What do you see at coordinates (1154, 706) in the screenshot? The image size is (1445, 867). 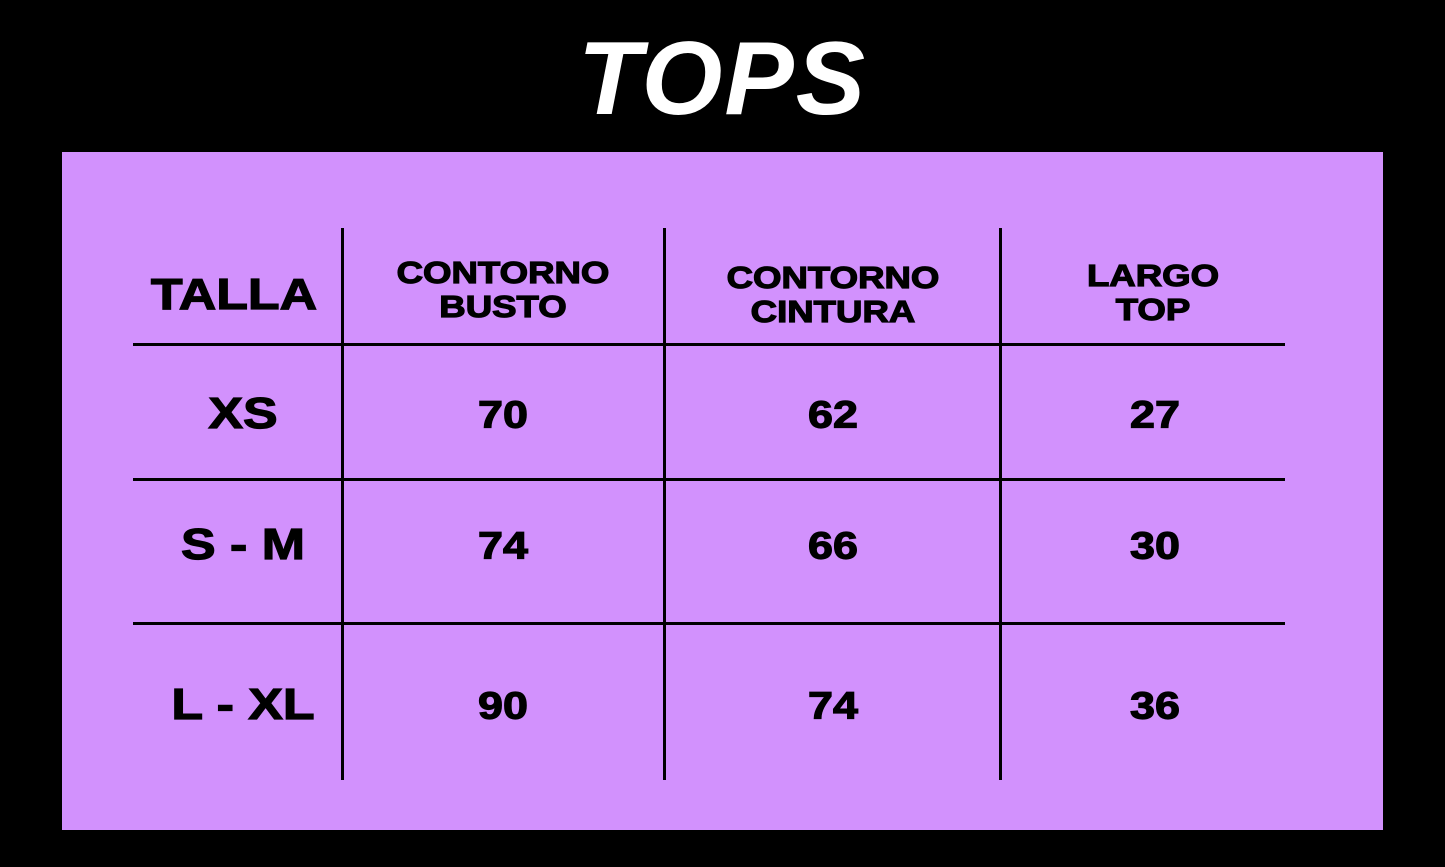 I see `table-cell: 36` at bounding box center [1154, 706].